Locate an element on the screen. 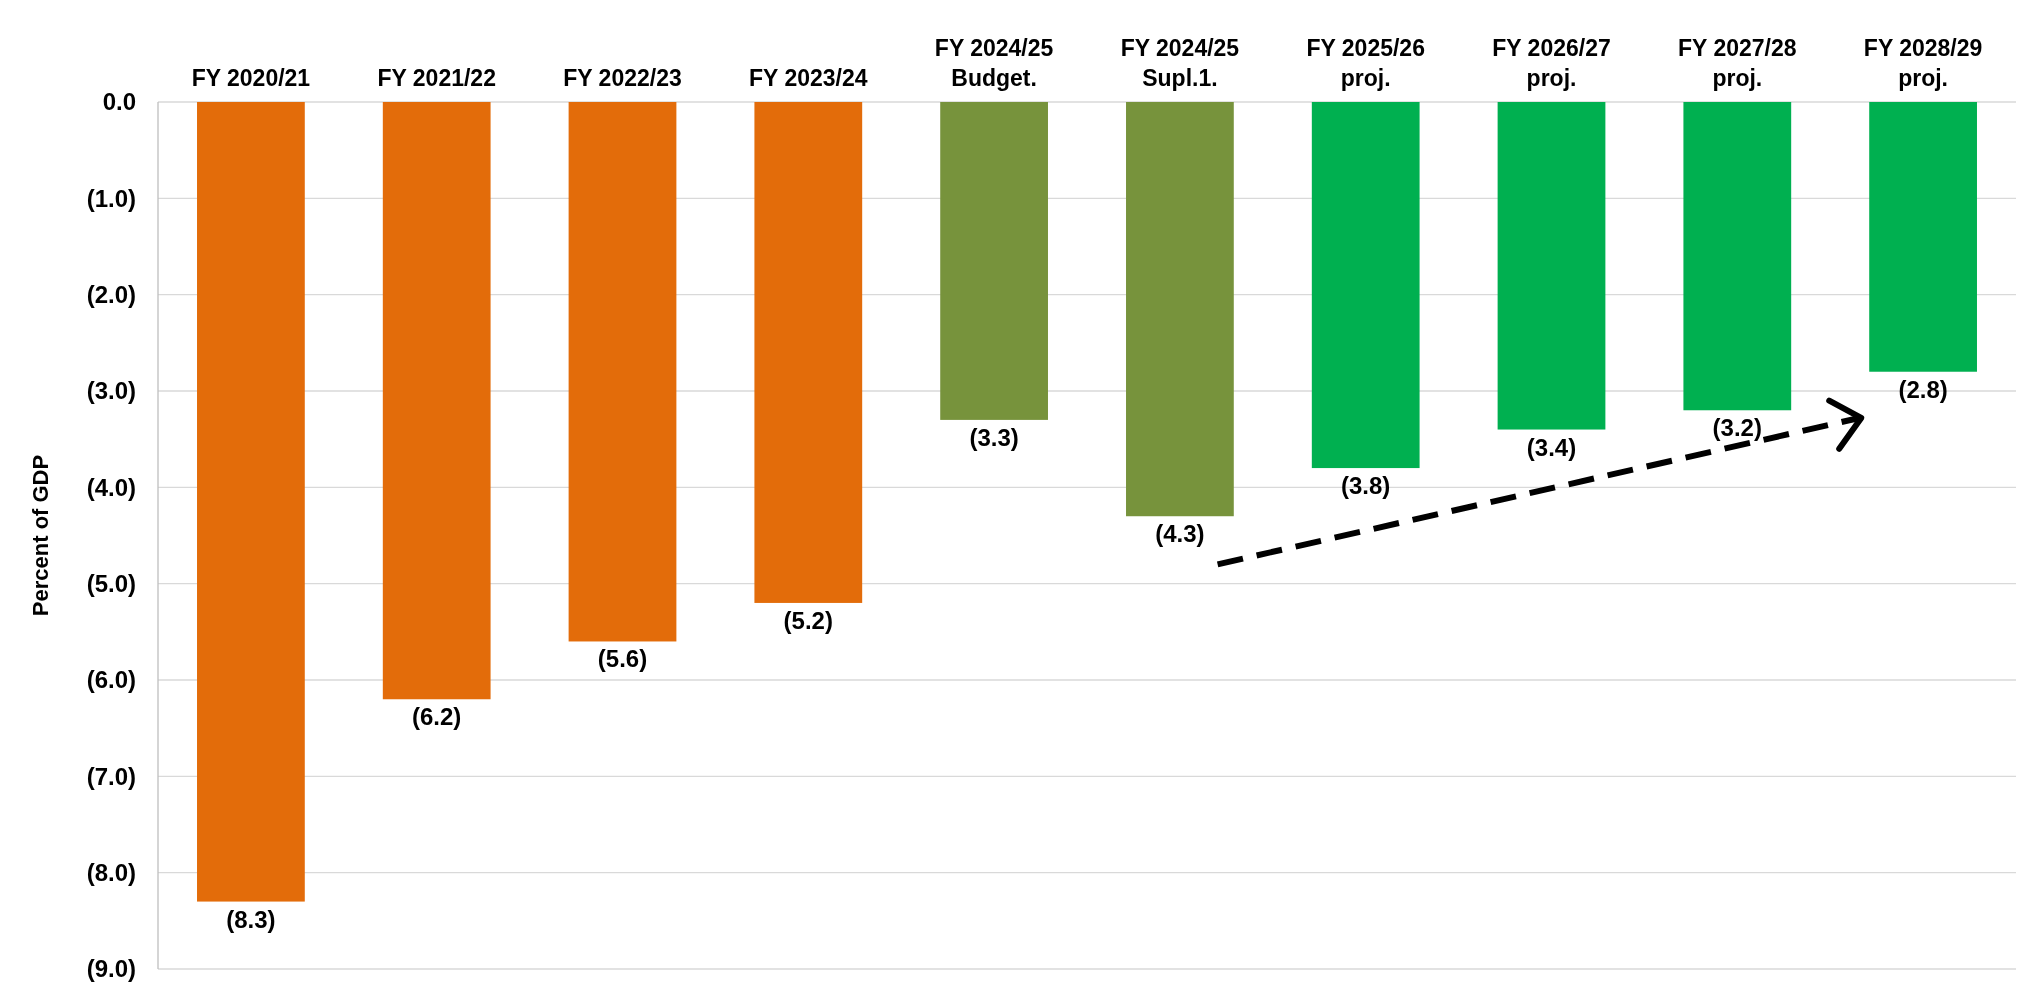  y-tick-label: (7.0) is located at coordinates (111, 776).